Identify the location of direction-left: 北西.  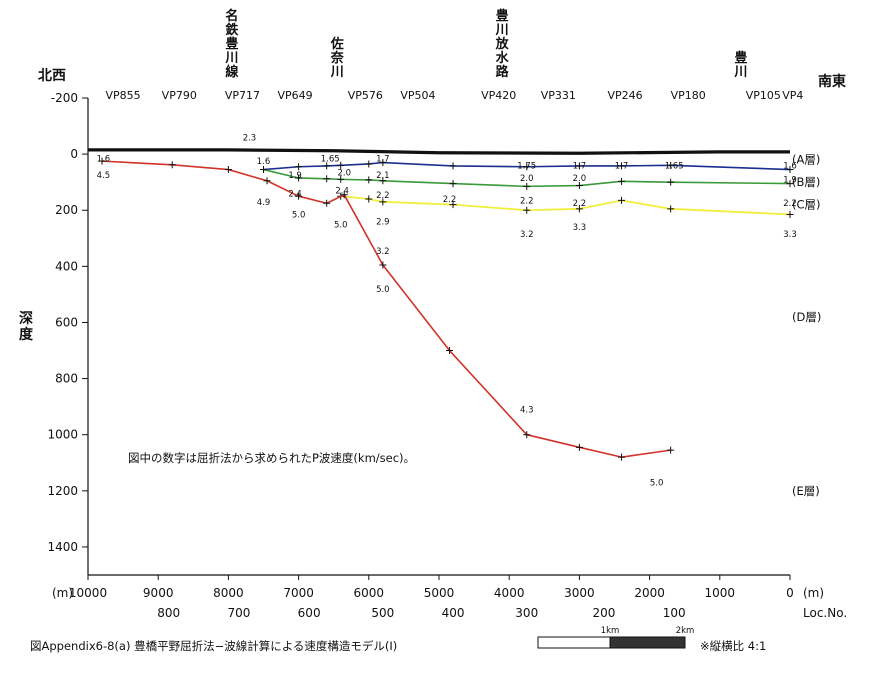
(52, 76).